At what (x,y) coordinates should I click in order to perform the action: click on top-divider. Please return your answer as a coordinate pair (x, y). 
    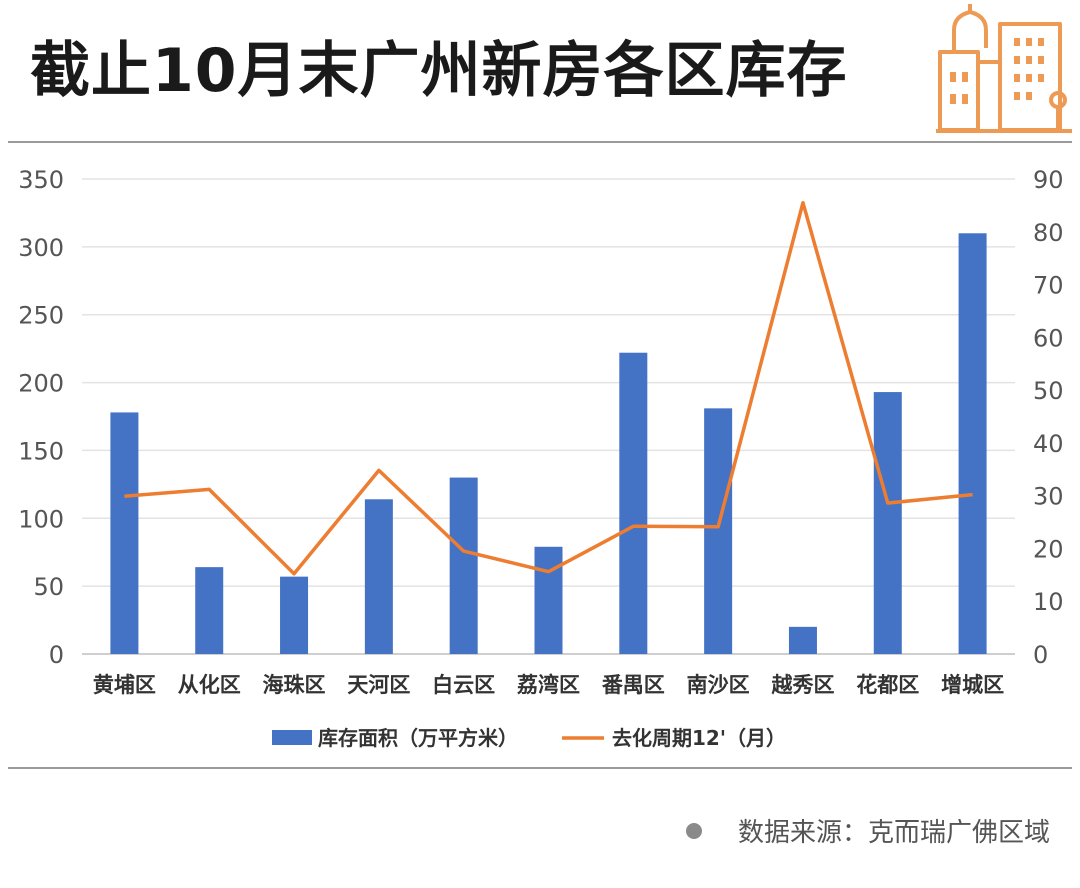
    Looking at the image, I should click on (540, 142).